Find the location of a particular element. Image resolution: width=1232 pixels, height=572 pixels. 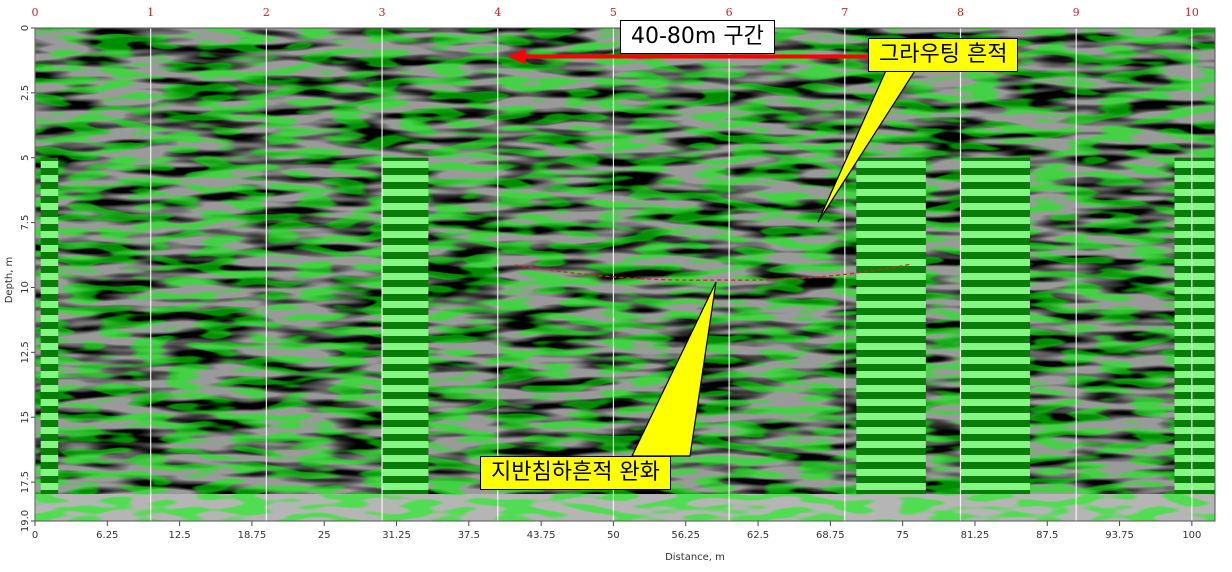

marker-label-2: 2 is located at coordinates (266, 12).